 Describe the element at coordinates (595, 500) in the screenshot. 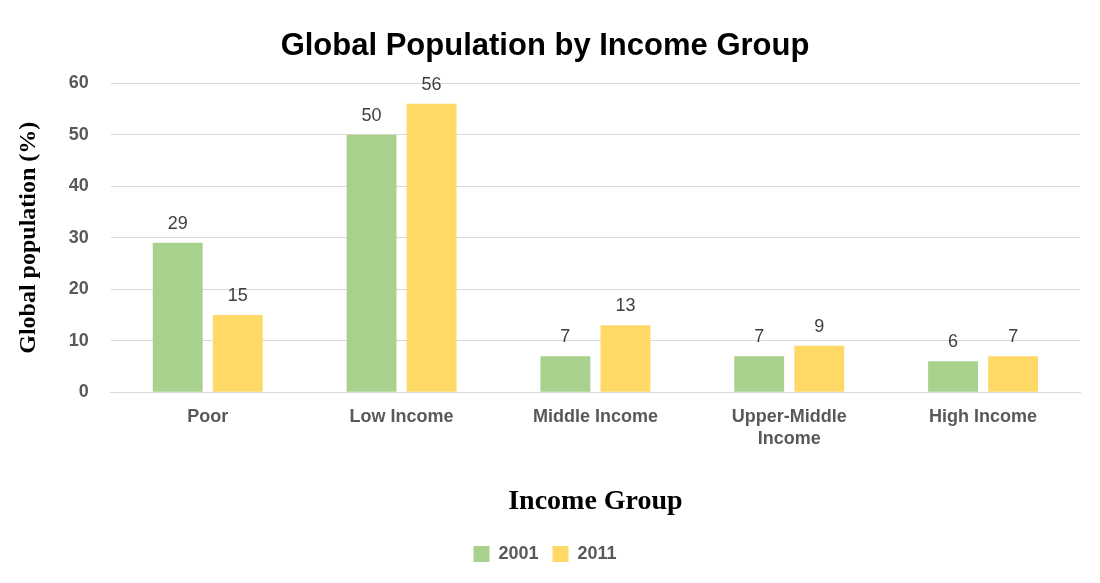

I see `x-axis-title: Income Group` at that location.